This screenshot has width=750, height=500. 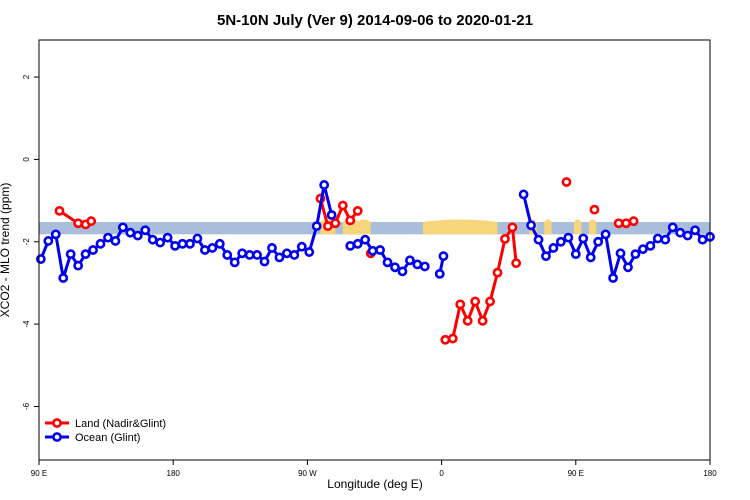 What do you see at coordinates (6, 250) in the screenshot?
I see `y-axis-label: XCO2 - MLO trend (ppm)` at bounding box center [6, 250].